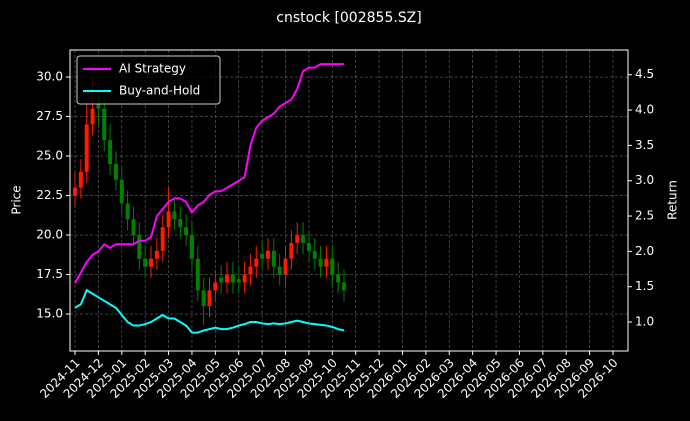 This screenshot has height=421, width=690. What do you see at coordinates (348, 18) in the screenshot?
I see `chart-title: cnstock [002855.SZ]` at bounding box center [348, 18].